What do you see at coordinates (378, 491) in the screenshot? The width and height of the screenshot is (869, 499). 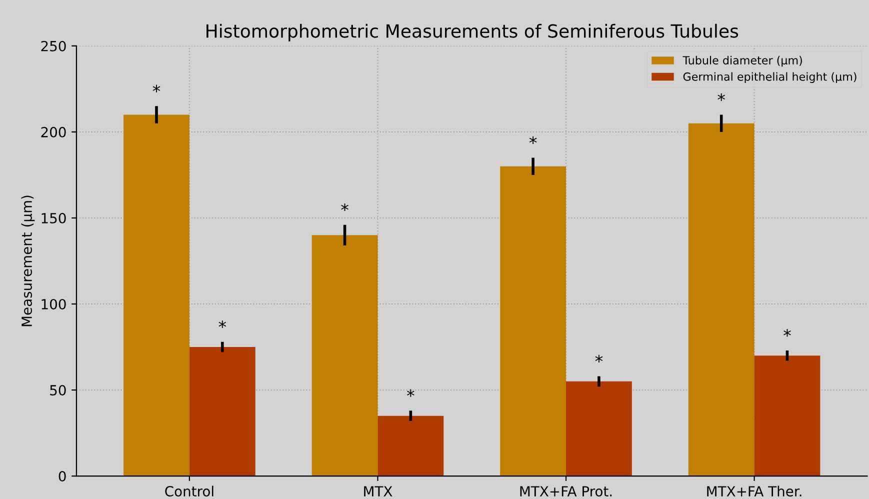 I see `x-tick-label: MTX` at bounding box center [378, 491].